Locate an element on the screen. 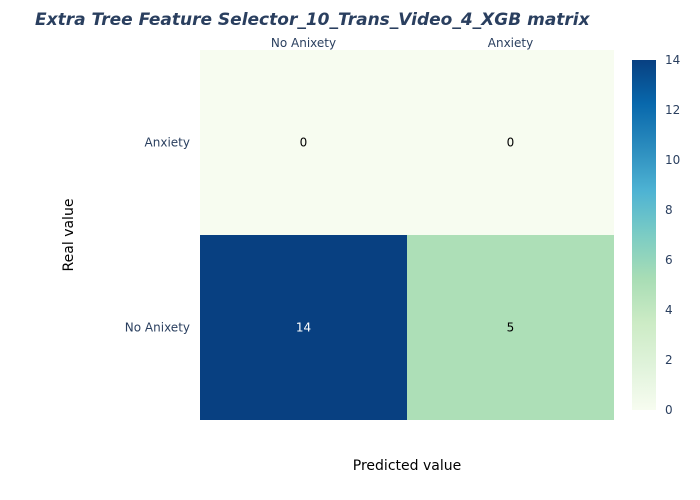 This screenshot has height=500, width=700. x-axis-title: Predicted value is located at coordinates (407, 466).